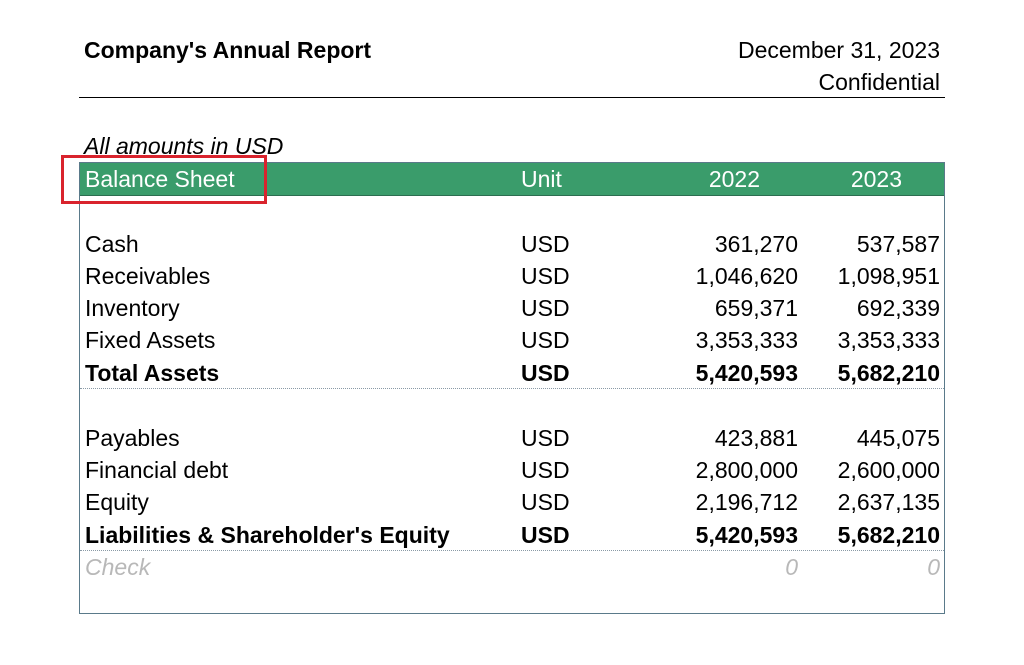 The width and height of the screenshot is (1024, 665). What do you see at coordinates (228, 50) in the screenshot?
I see `report-title: Company's Annual Report` at bounding box center [228, 50].